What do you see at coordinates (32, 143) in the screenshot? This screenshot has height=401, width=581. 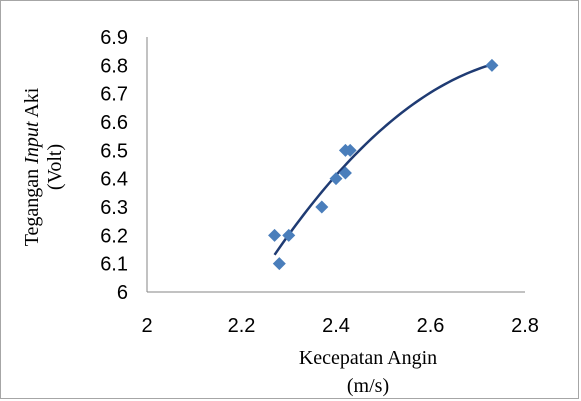 I see `y-axis-title-italic: Input` at bounding box center [32, 143].